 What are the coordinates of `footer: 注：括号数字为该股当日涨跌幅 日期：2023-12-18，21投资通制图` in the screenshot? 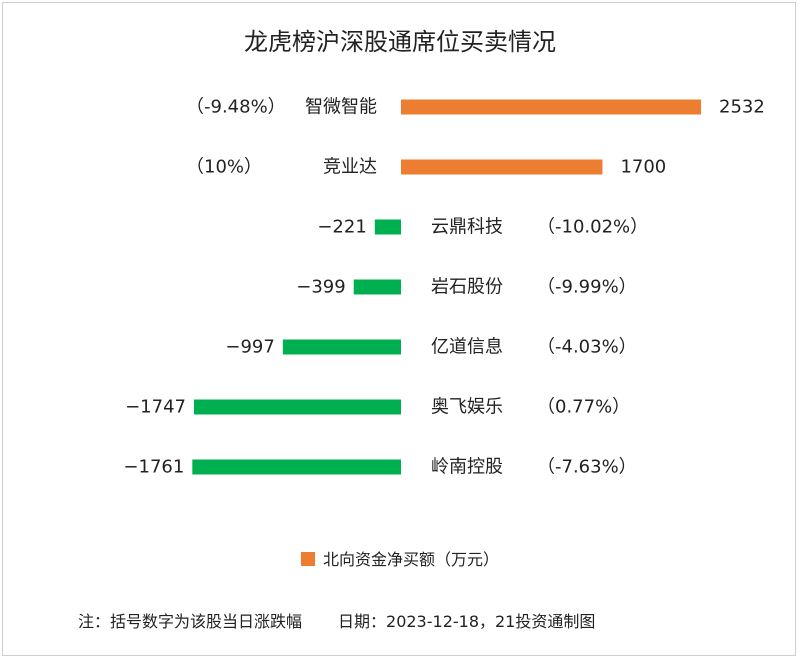 It's located at (438, 620).